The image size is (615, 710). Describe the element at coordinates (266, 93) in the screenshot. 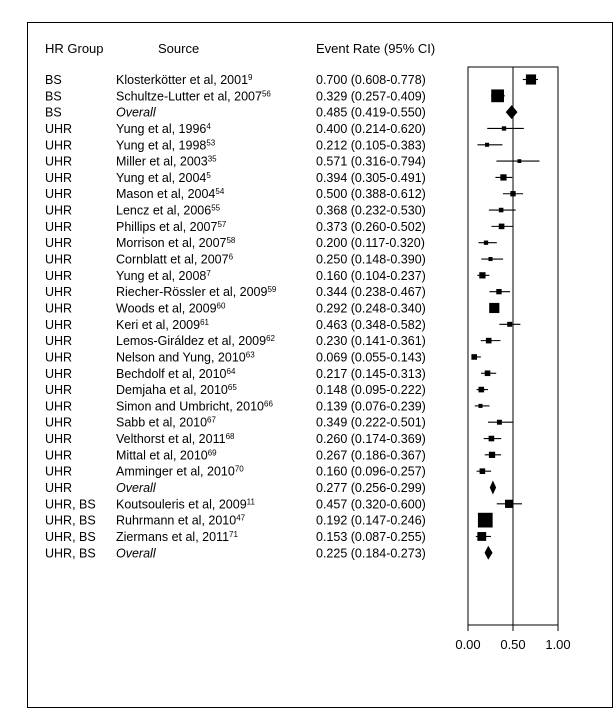

I see `cell-source-ref: 56` at that location.